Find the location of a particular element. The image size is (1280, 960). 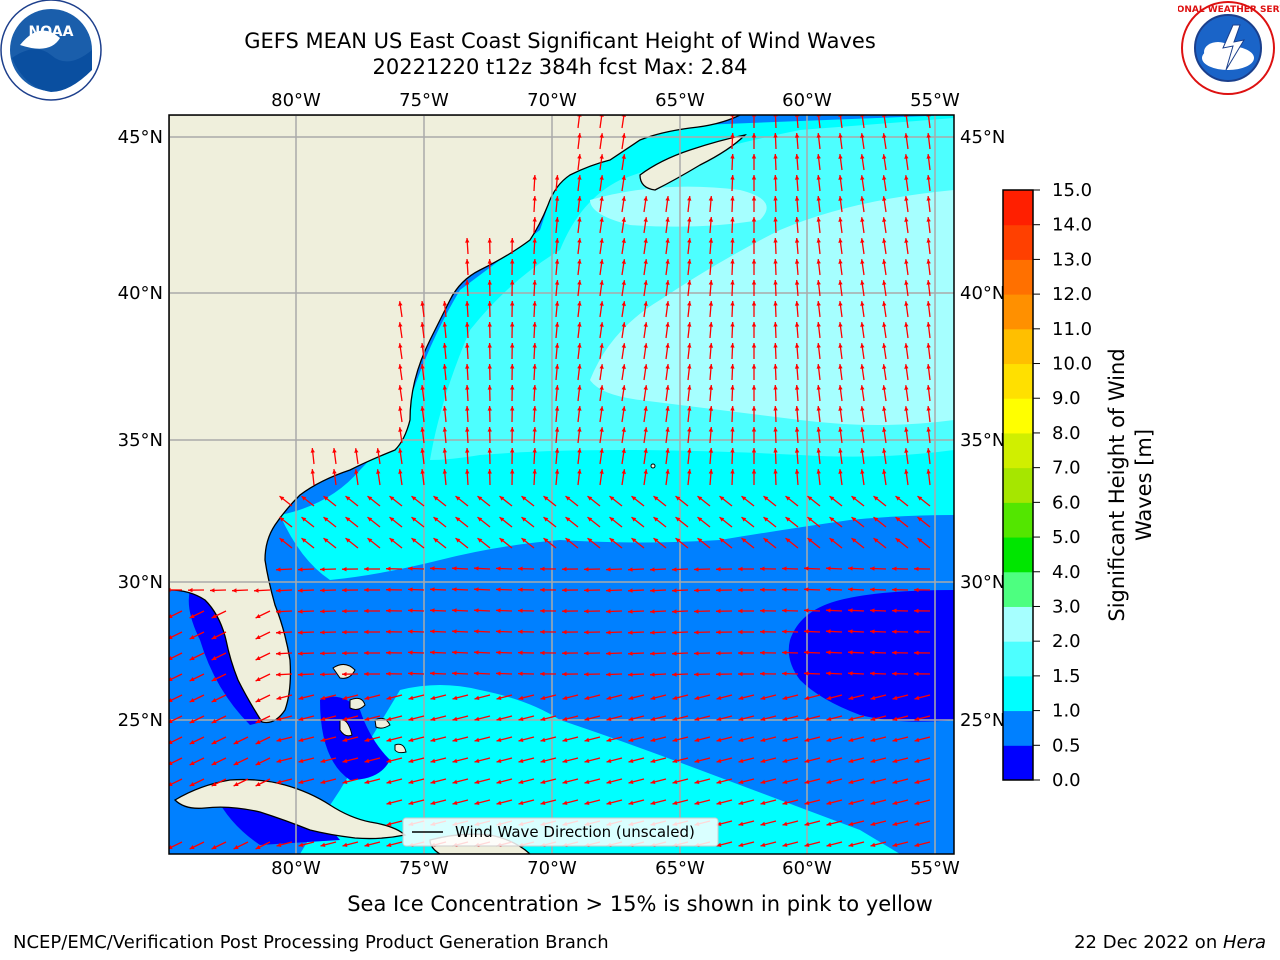

colorbar-tick-label: 13.0 is located at coordinates (1072, 259).